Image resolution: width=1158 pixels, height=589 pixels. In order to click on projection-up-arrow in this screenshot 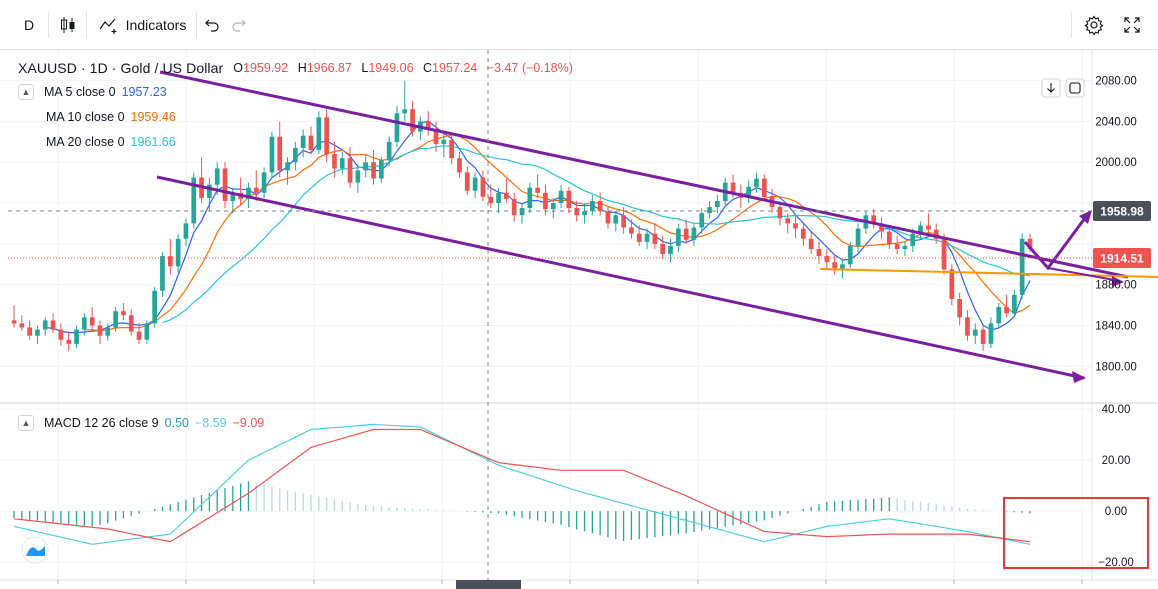, I will do `click(1056, 242)`.